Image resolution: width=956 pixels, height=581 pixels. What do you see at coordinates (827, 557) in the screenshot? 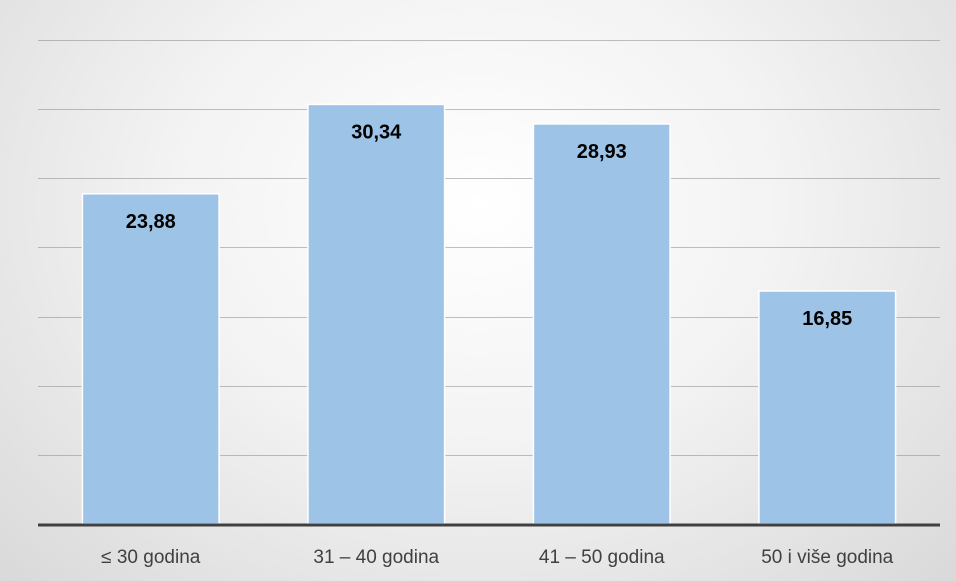
I see `x-tick-label: 50 i više godina` at bounding box center [827, 557].